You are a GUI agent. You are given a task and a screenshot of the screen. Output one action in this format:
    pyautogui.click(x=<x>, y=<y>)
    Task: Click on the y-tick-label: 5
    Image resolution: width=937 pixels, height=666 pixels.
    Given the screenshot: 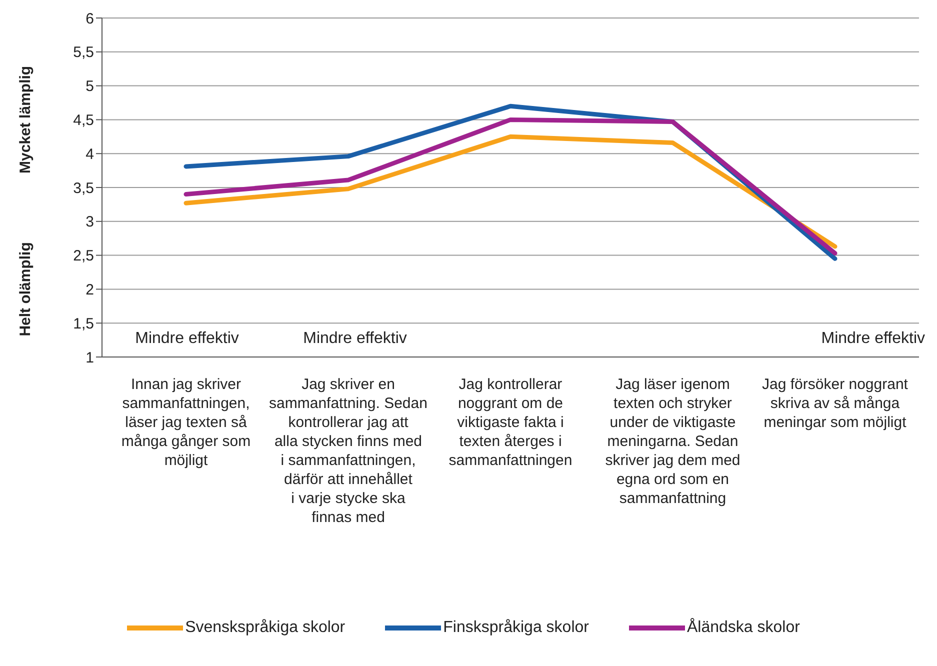 What is the action you would take?
    pyautogui.click(x=90, y=87)
    